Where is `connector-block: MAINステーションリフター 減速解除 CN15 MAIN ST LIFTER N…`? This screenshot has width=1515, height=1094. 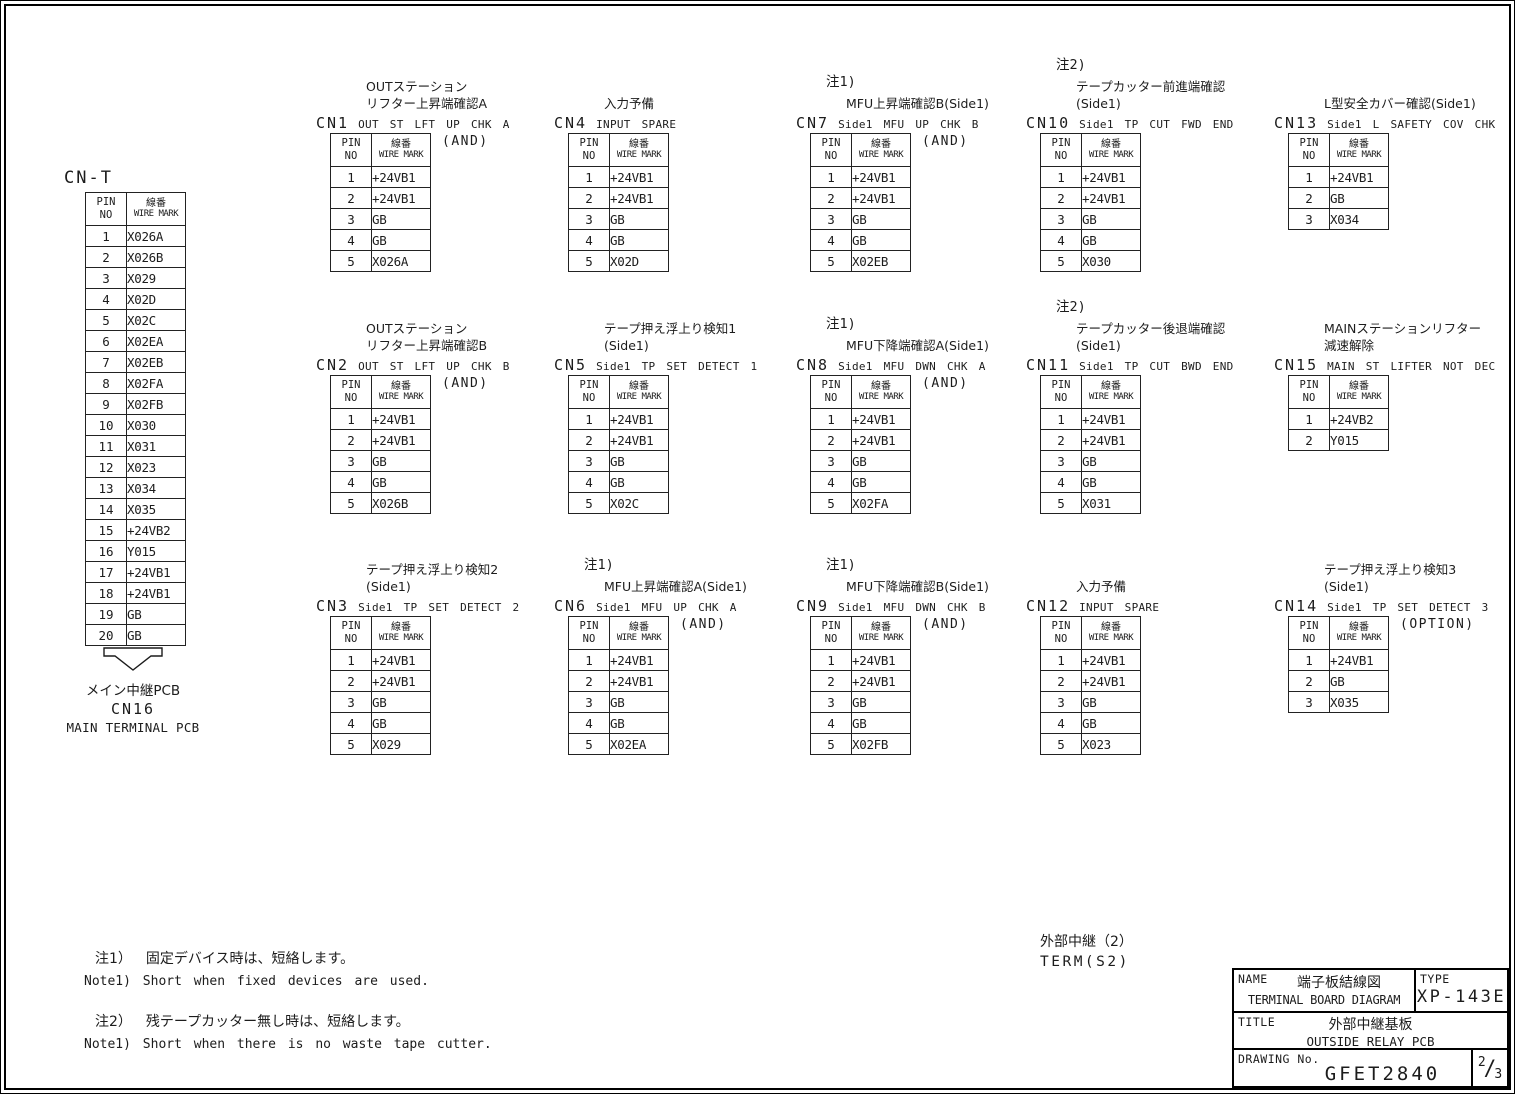 connector-block: MAINステーションリフター 減速解除 CN15 MAIN ST LIFTER N… is located at coordinates (1384, 386).